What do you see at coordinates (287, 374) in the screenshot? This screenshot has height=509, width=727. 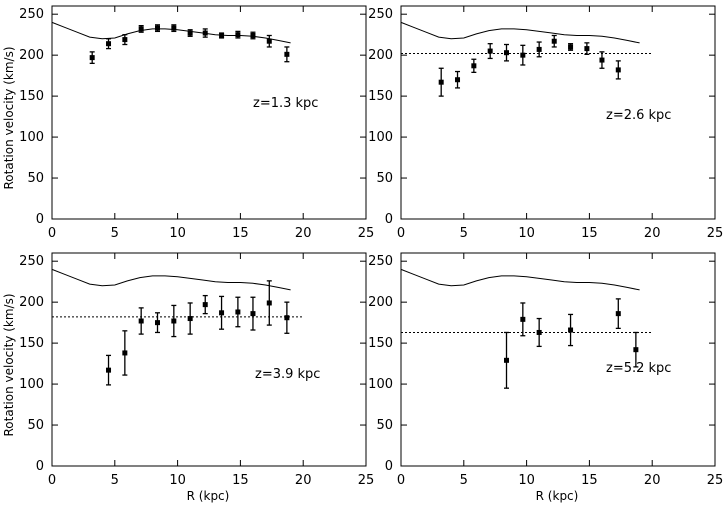 I see `panel-annotation: z=3.9 kpc` at bounding box center [287, 374].